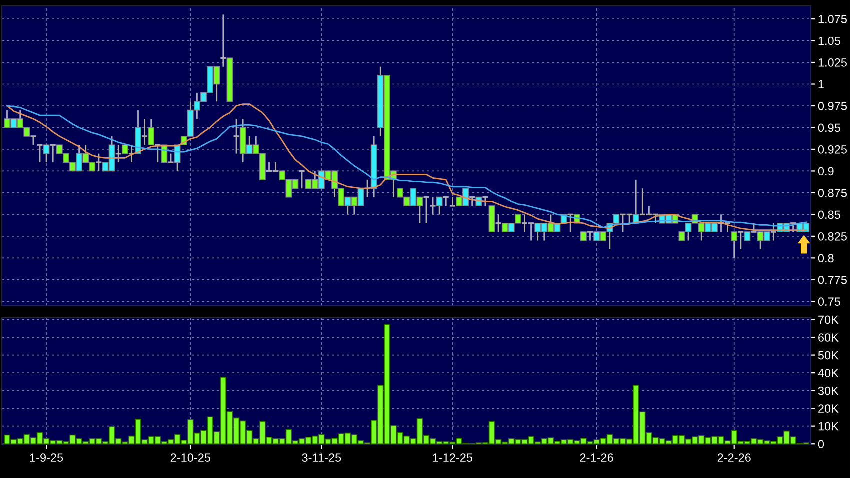 This screenshot has width=850, height=478. What do you see at coordinates (828, 391) in the screenshot?
I see `y-tick-label: 30K` at bounding box center [828, 391].